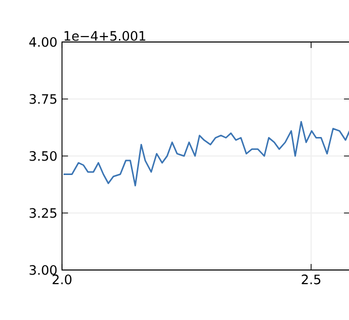 This screenshot has width=349, height=320. Describe the element at coordinates (43, 42) in the screenshot. I see `y-tick-label: 4.00` at that location.